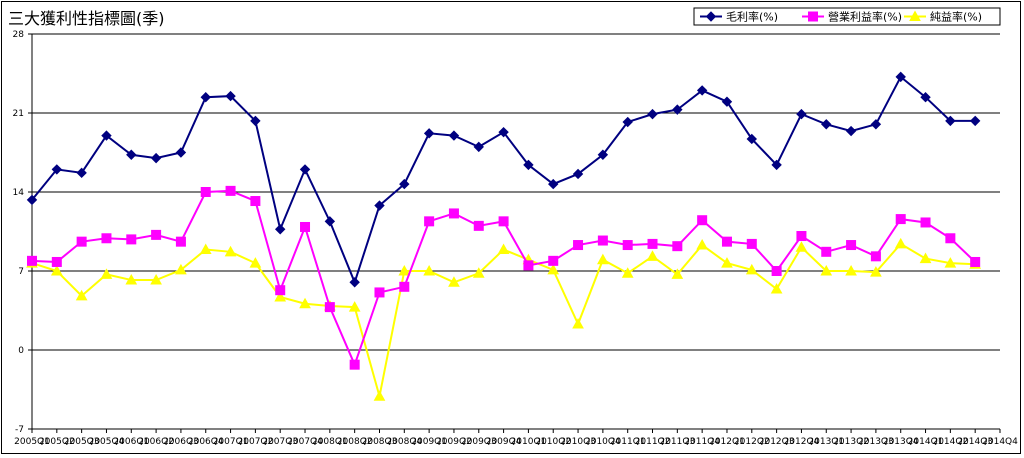  I want to click on legend-label-1: 毛利率(%), so click(752, 17).